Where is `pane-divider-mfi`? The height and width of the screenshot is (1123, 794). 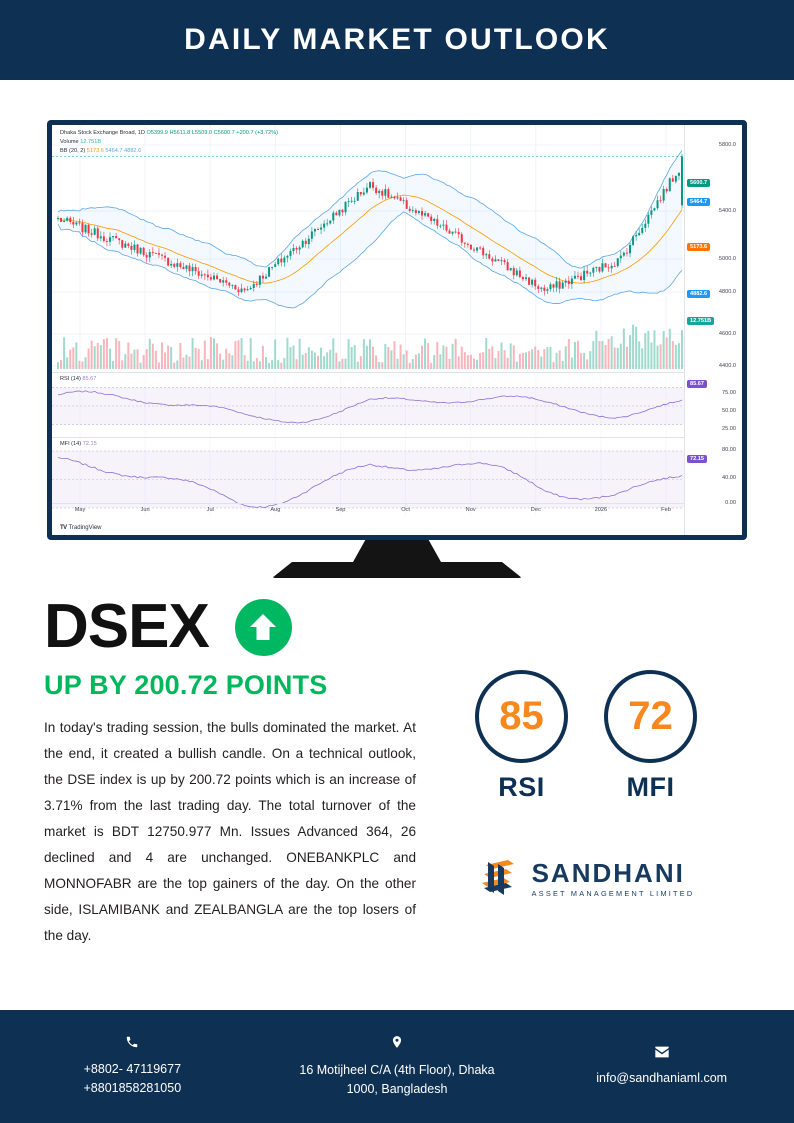 pane-divider-mfi is located at coordinates (368, 437).